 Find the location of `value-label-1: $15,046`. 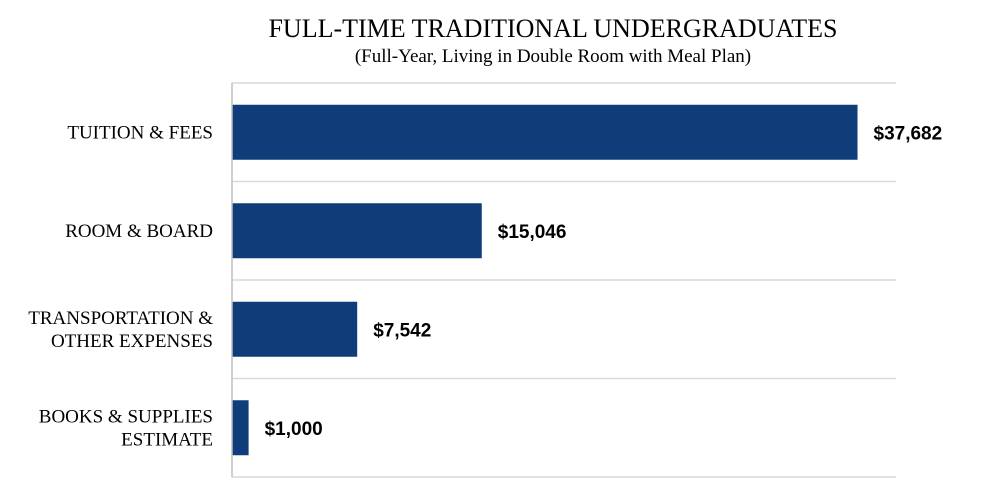

value-label-1: $15,046 is located at coordinates (532, 232).